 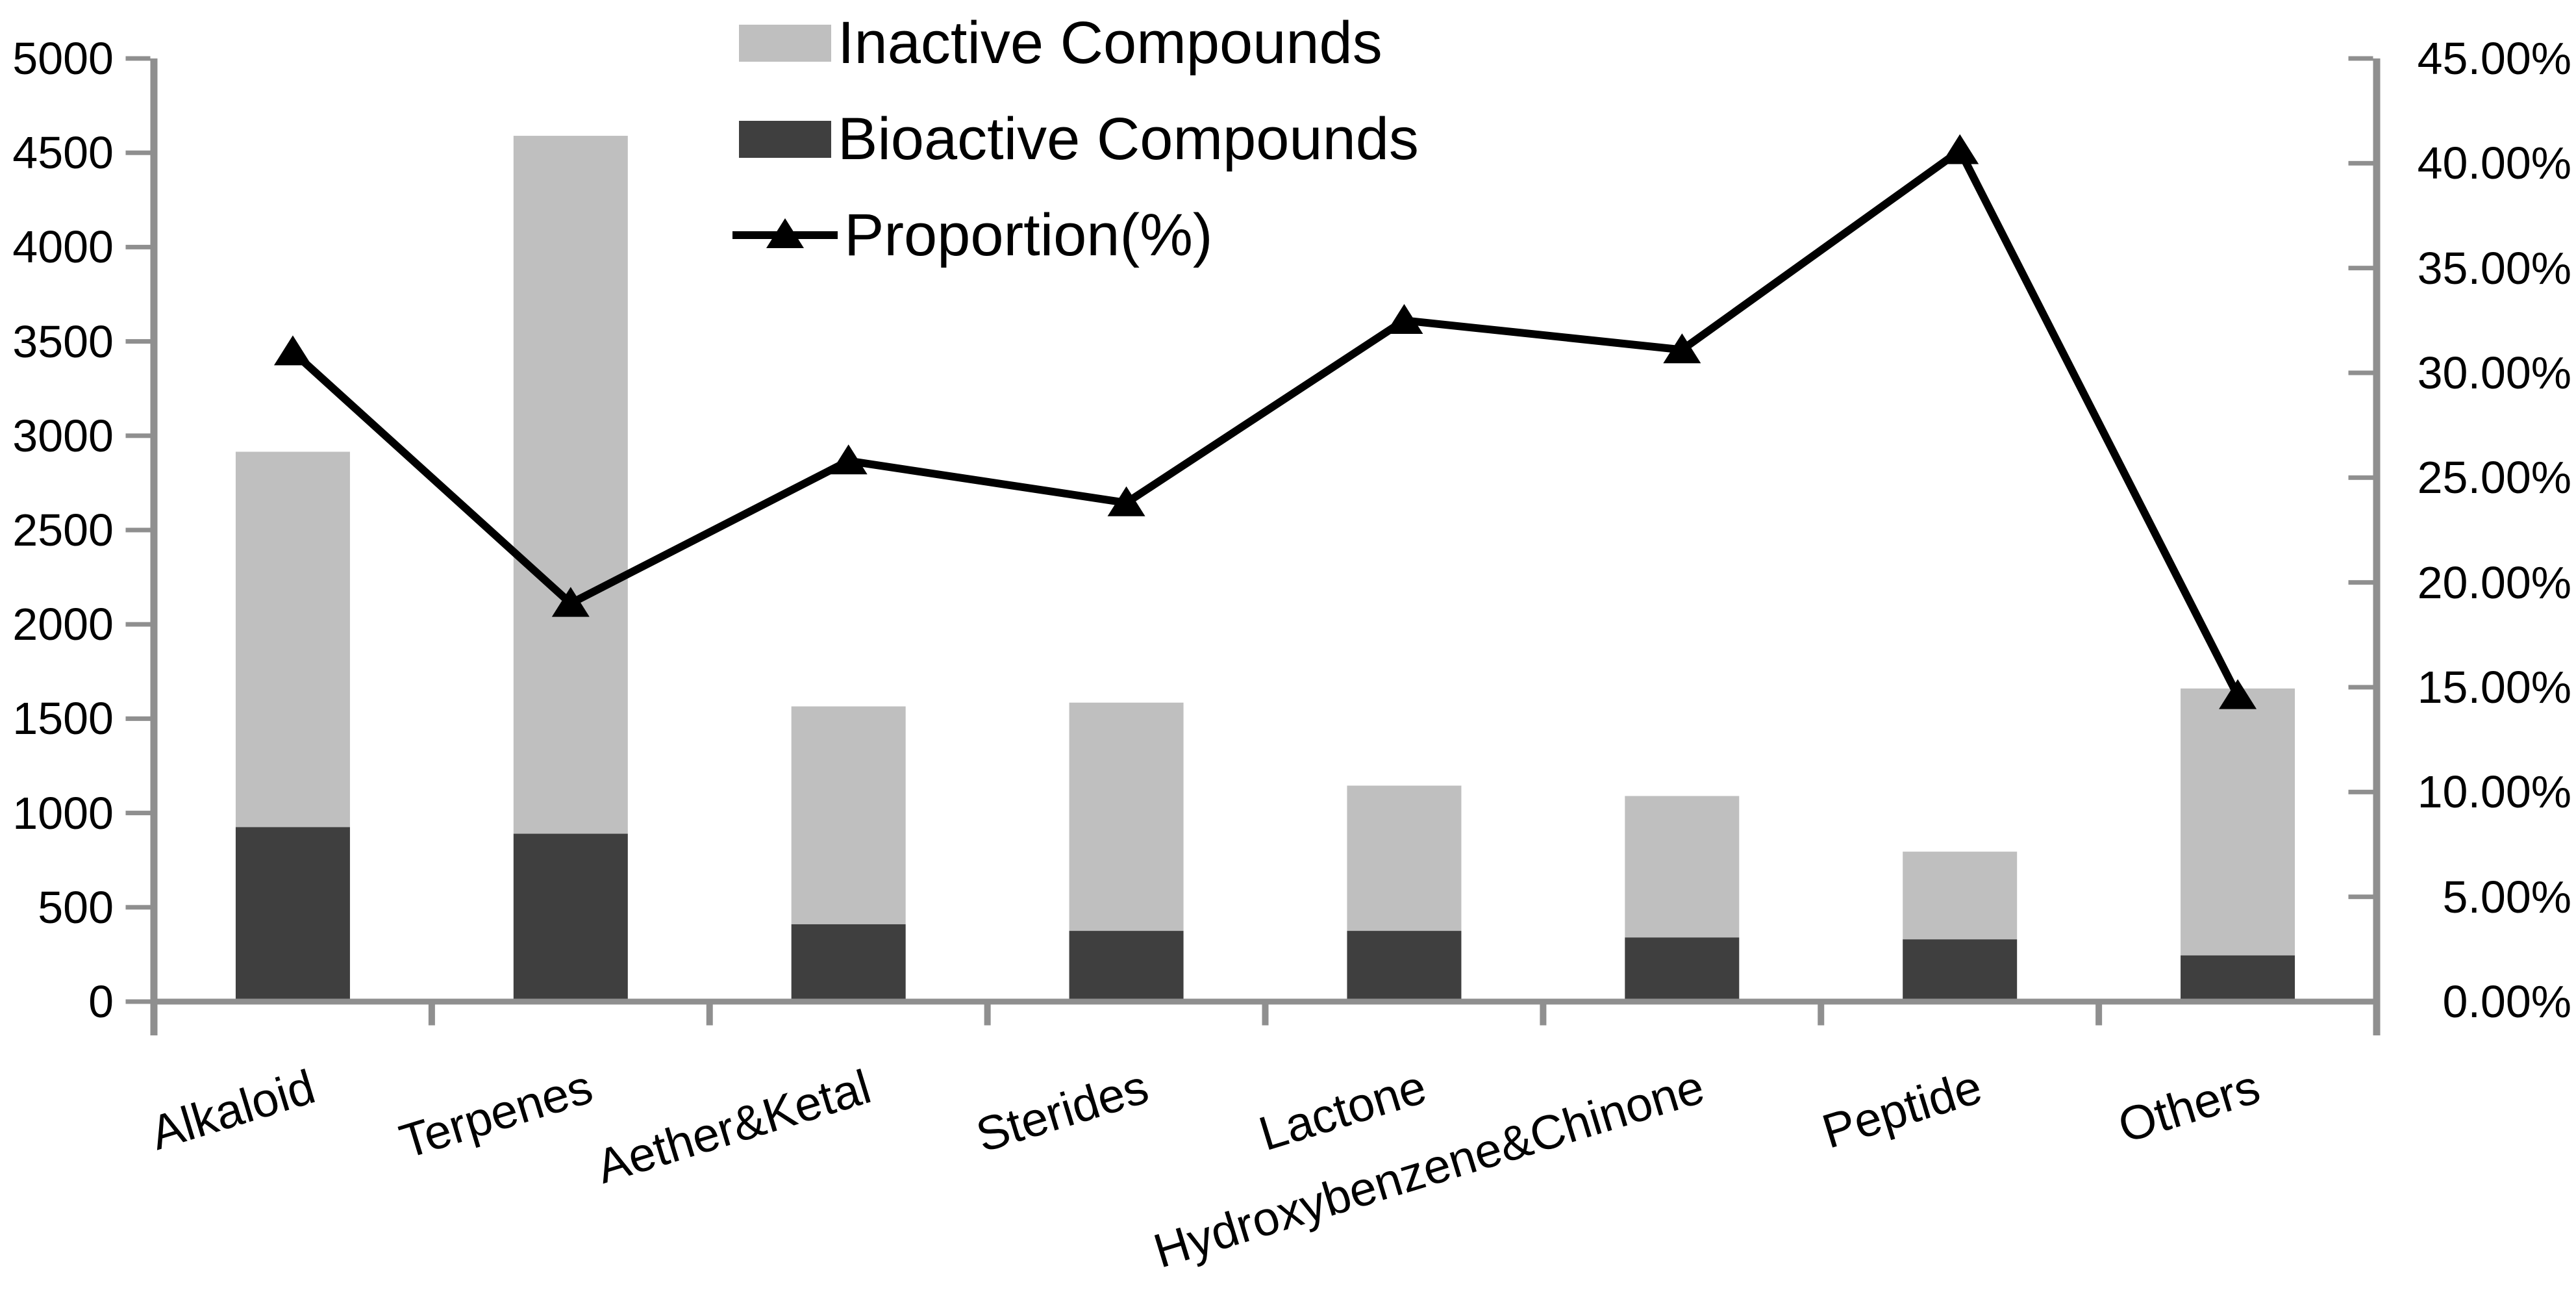 What do you see at coordinates (63, 813) in the screenshot?
I see `left-axis-tick-label: 1000` at bounding box center [63, 813].